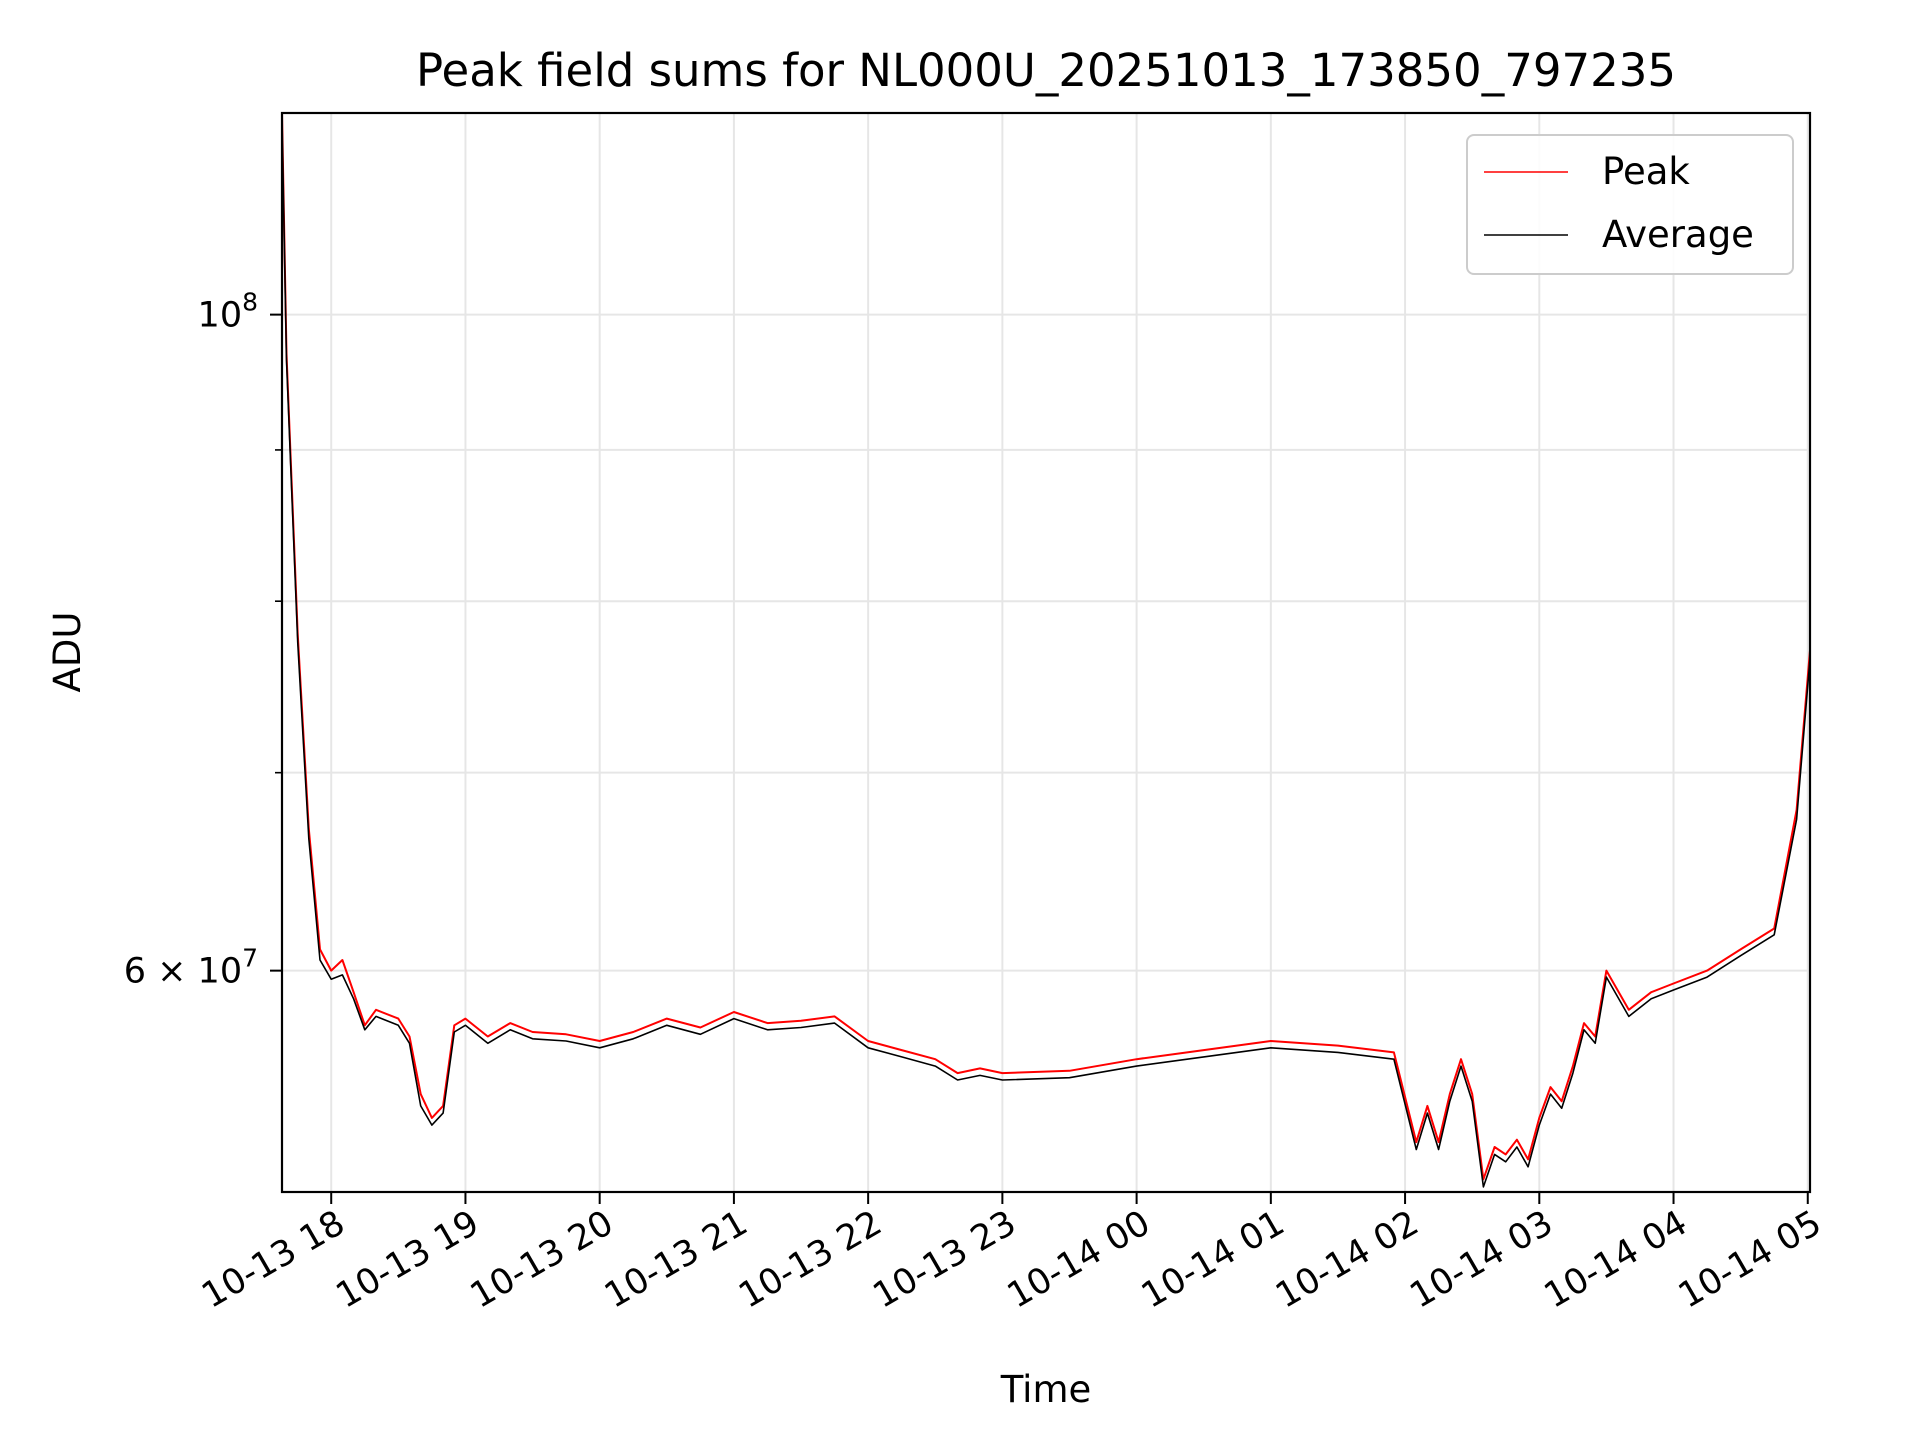 The height and width of the screenshot is (1440, 1920). What do you see at coordinates (67, 652) in the screenshot?
I see `y-axis-label: ADU` at bounding box center [67, 652].